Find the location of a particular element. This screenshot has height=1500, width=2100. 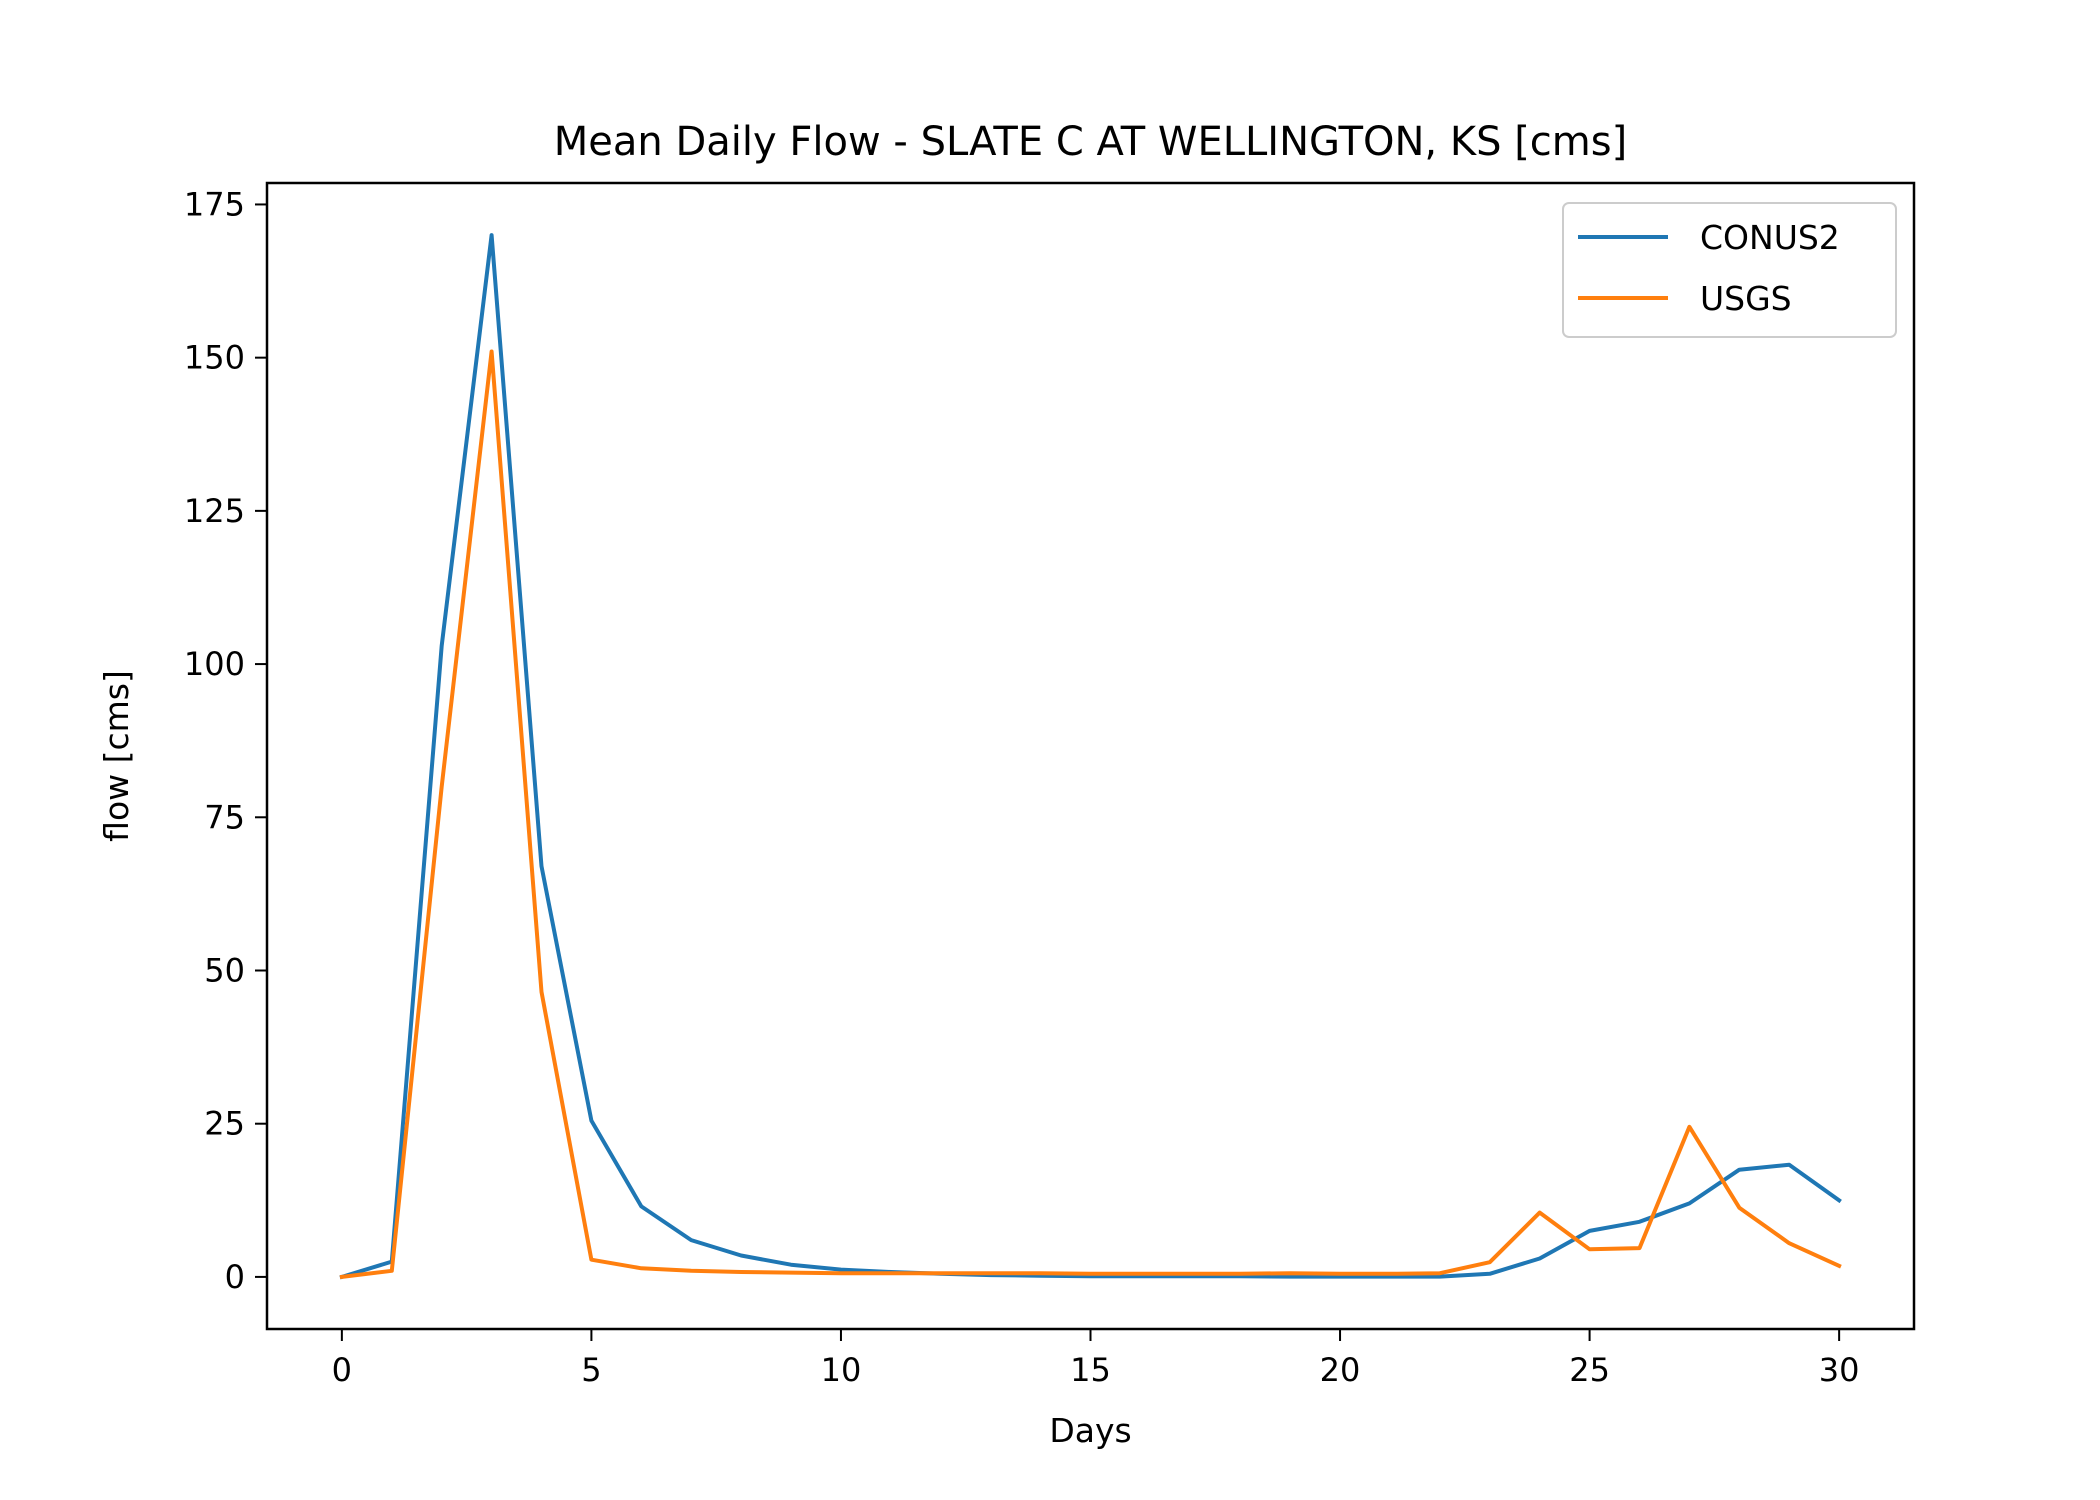

y-tick-label: 75 is located at coordinates (224, 817).